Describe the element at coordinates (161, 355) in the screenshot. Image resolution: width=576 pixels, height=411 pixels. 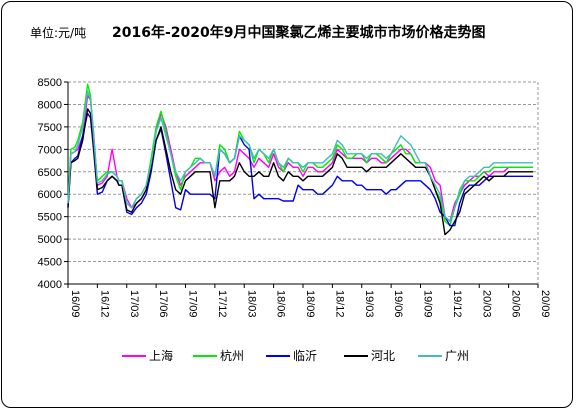
I see `legend-label: 上海` at that location.